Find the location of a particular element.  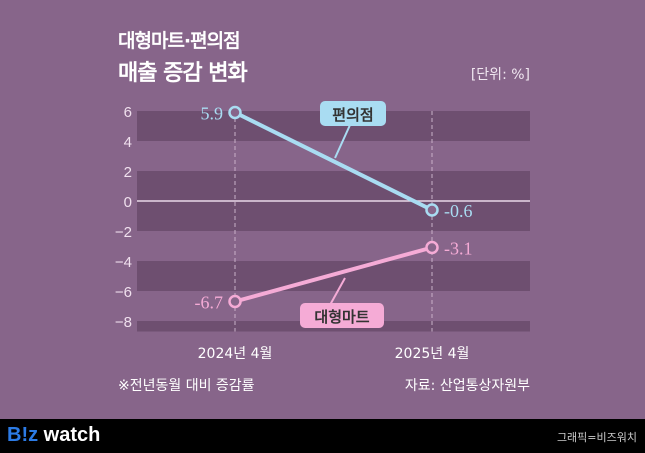

y-tick-label: 6 is located at coordinates (128, 112).